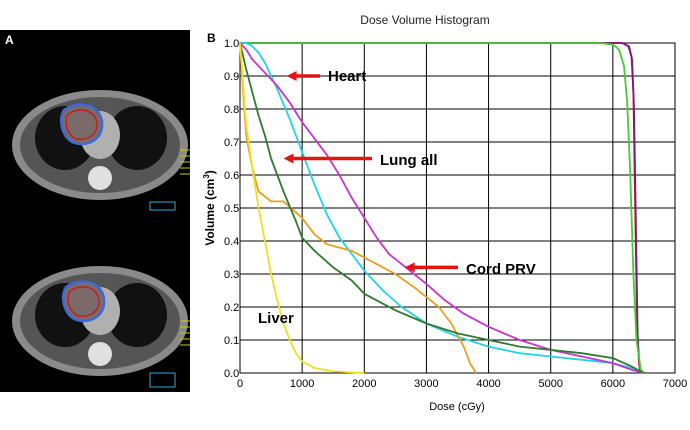 The height and width of the screenshot is (430, 690). I want to click on y-axis-label: Volume (cm3), so click(209, 208).